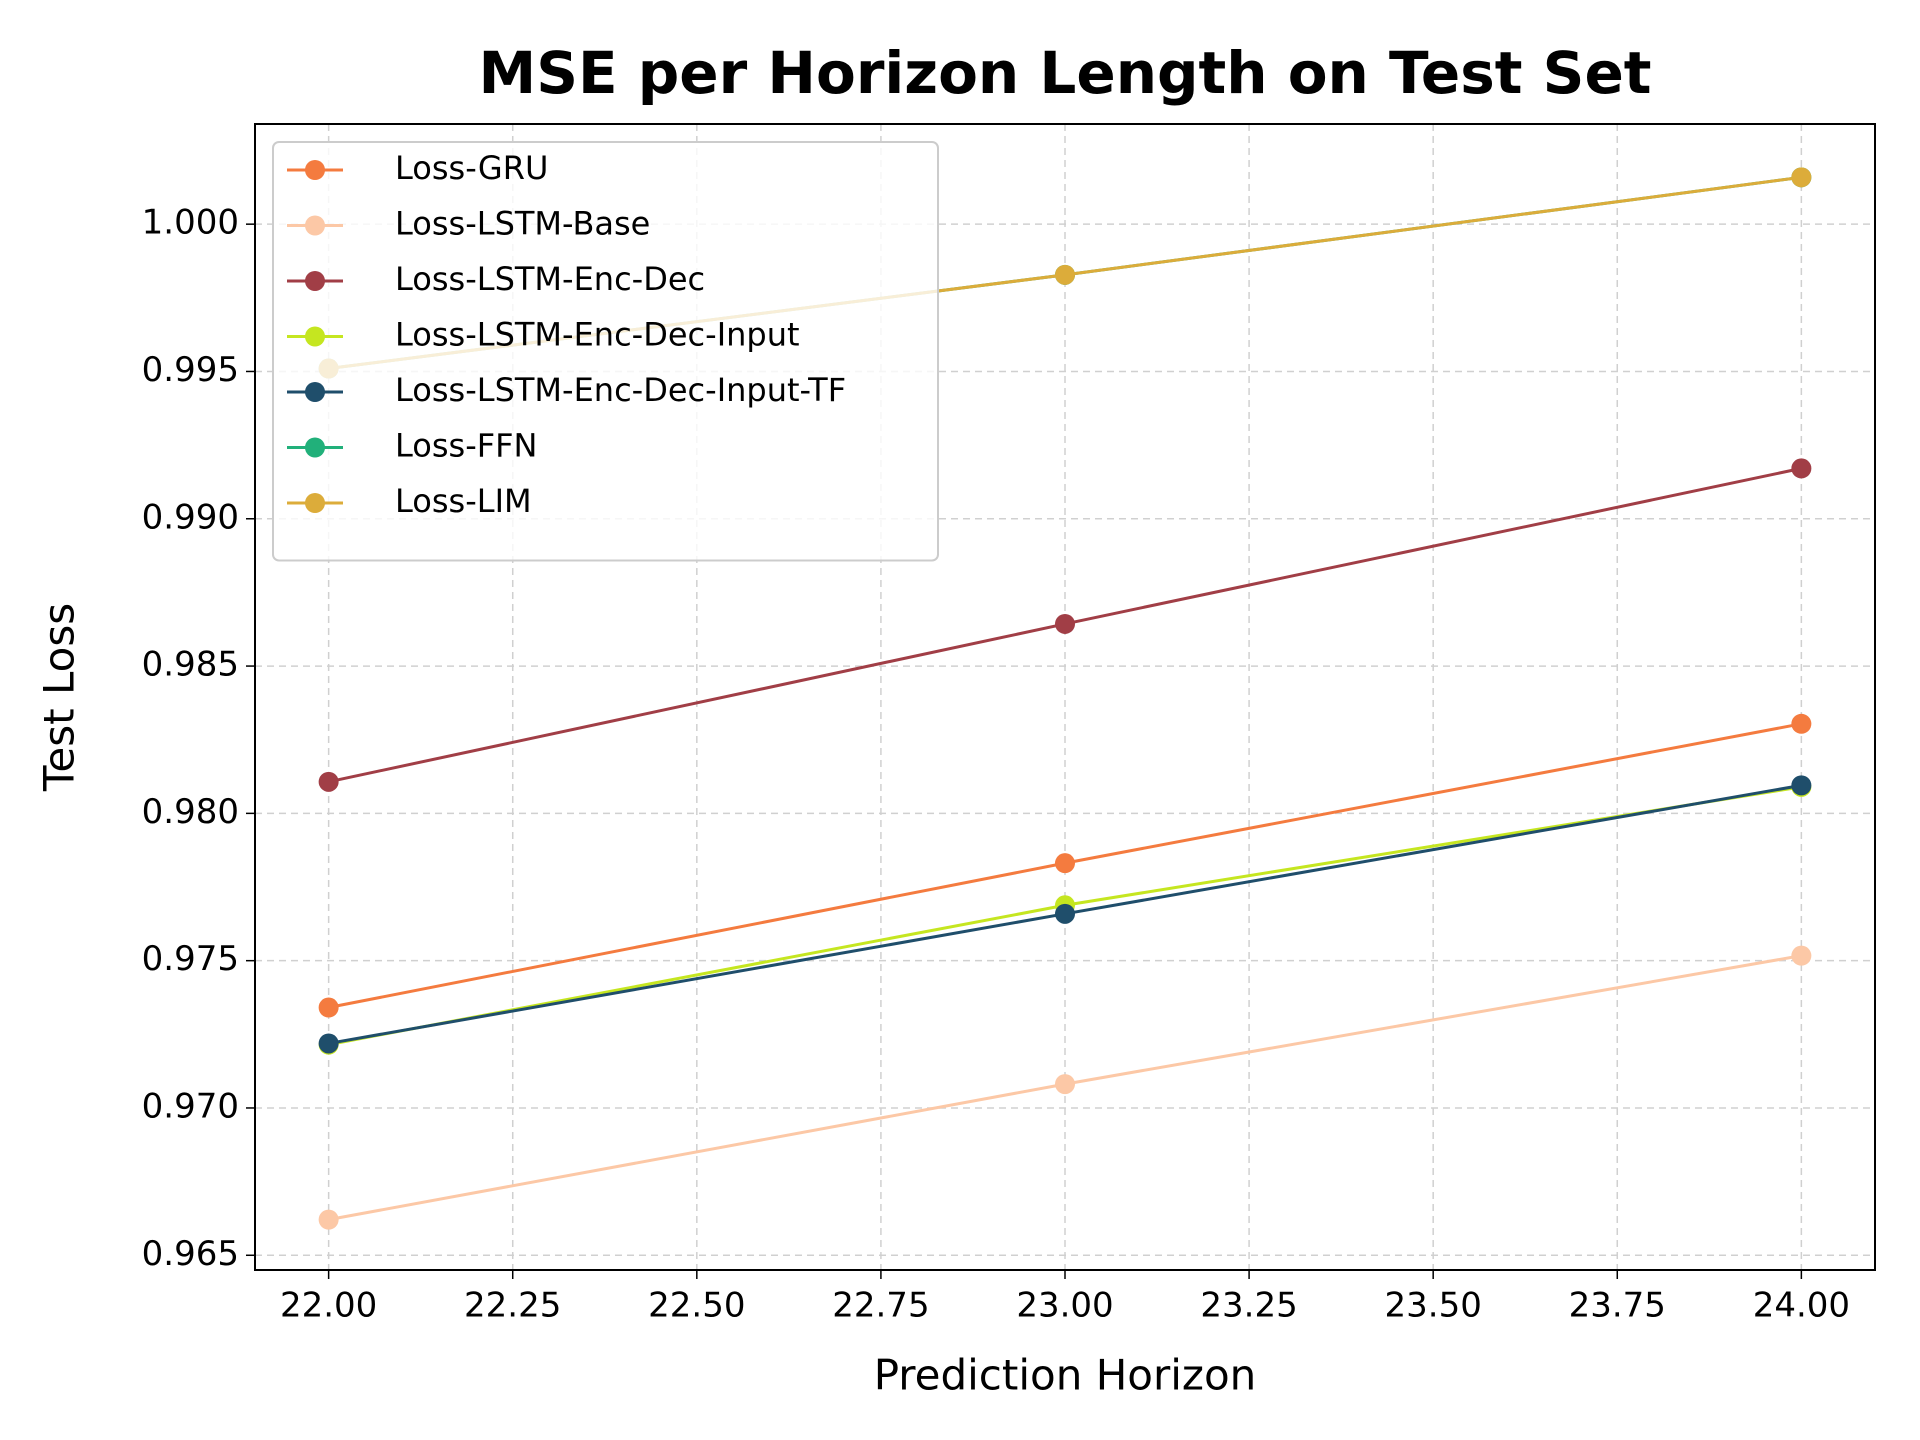 The width and height of the screenshot is (1920, 1440). Describe the element at coordinates (620, 390) in the screenshot. I see `legend-label: Loss-LSTM-Enc-Dec-Input-TF` at that location.